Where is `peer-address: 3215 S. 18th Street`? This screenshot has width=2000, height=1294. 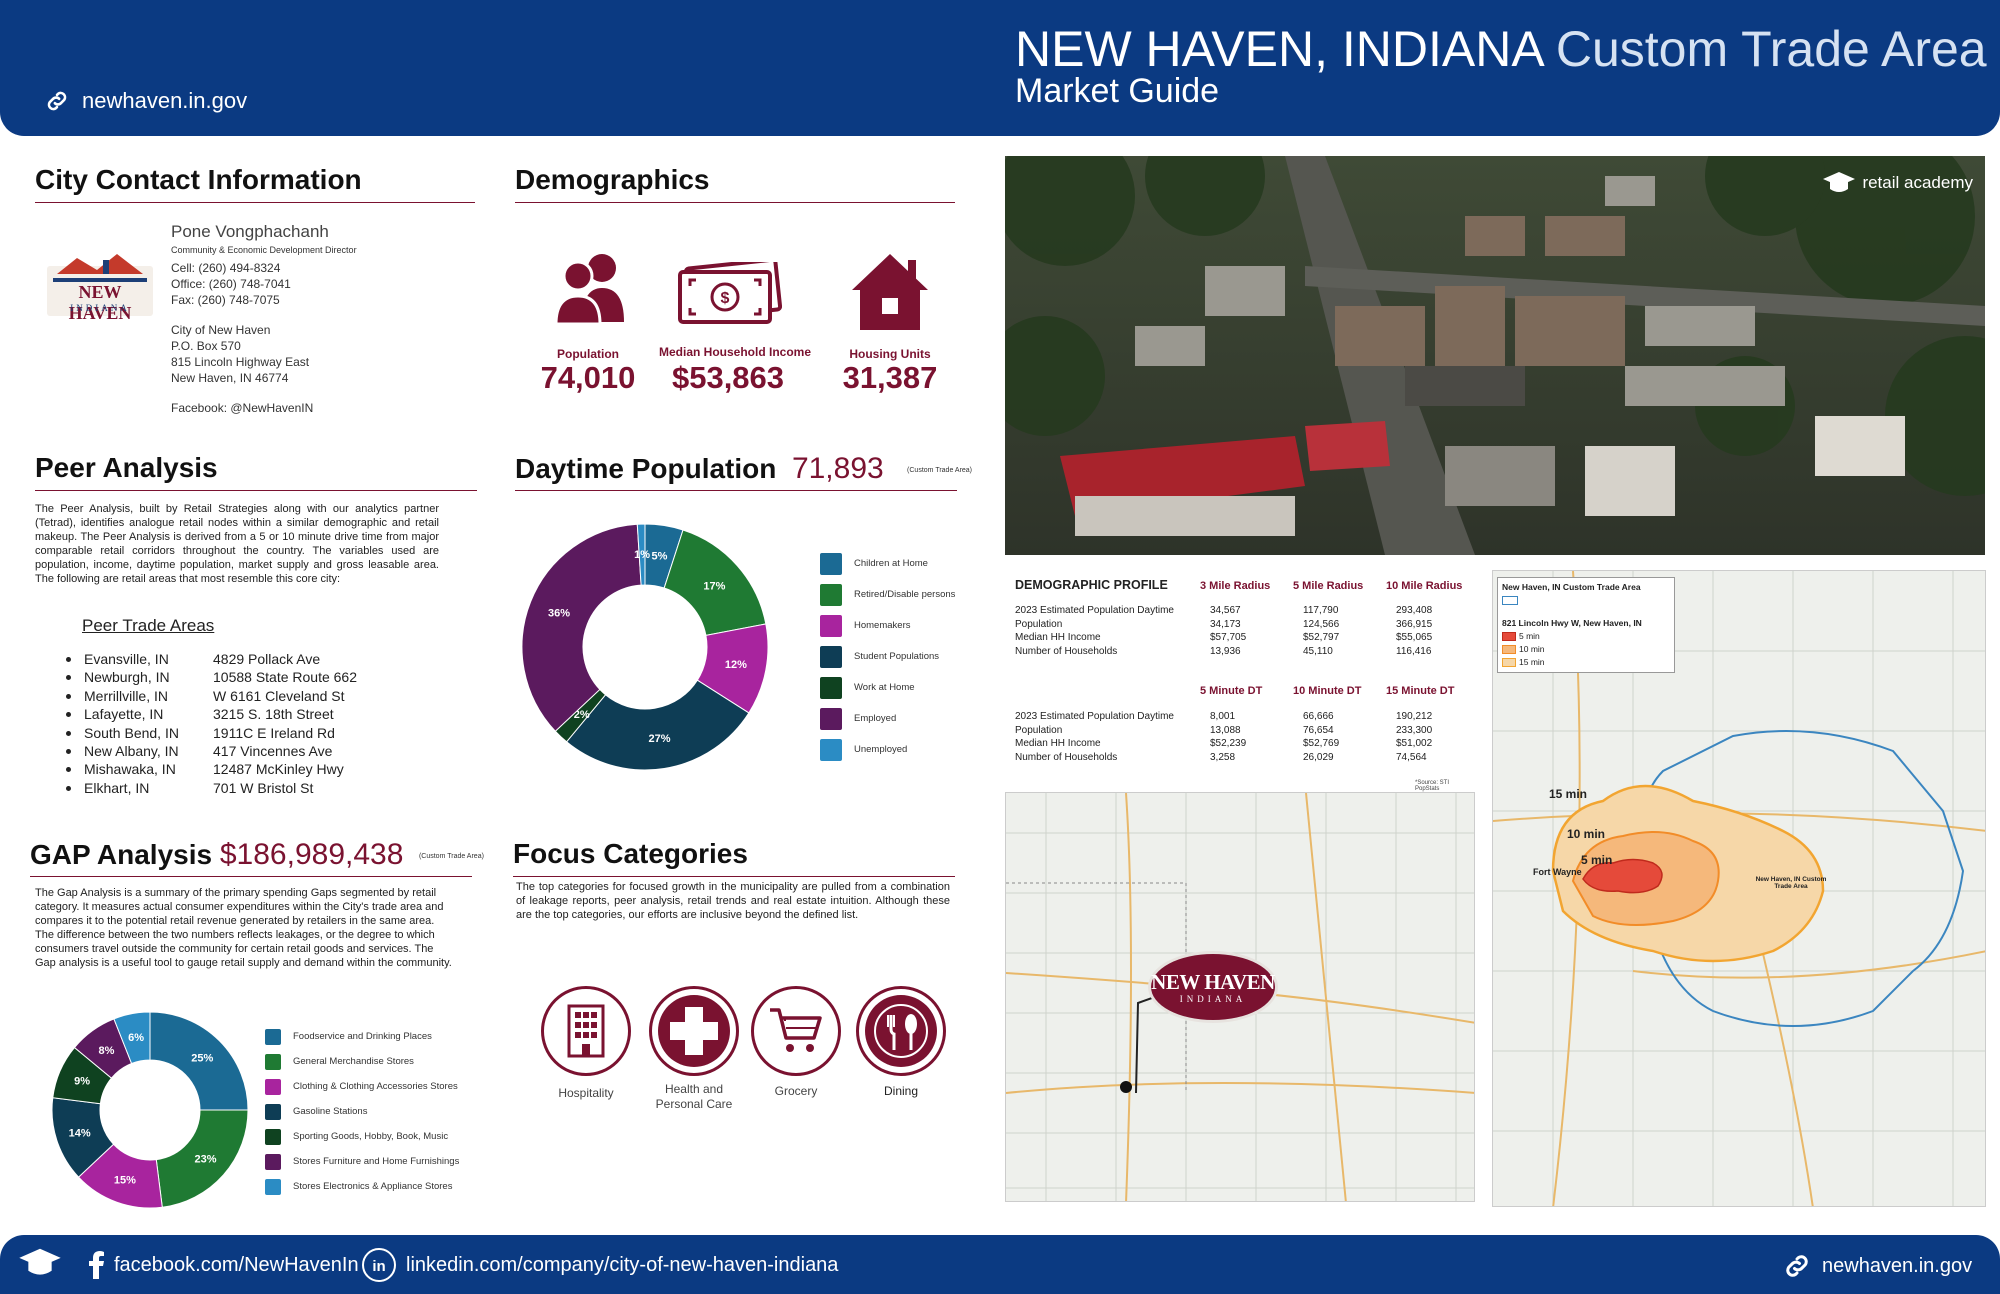 peer-address: 3215 S. 18th Street is located at coordinates (273, 714).